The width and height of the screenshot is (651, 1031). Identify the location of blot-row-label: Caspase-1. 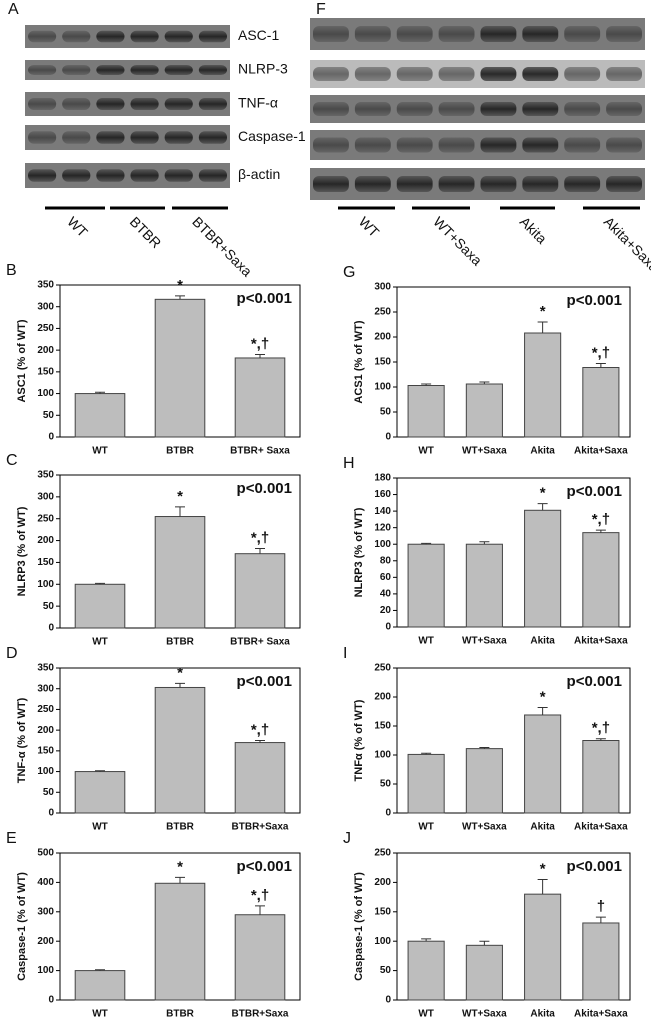
(272, 136).